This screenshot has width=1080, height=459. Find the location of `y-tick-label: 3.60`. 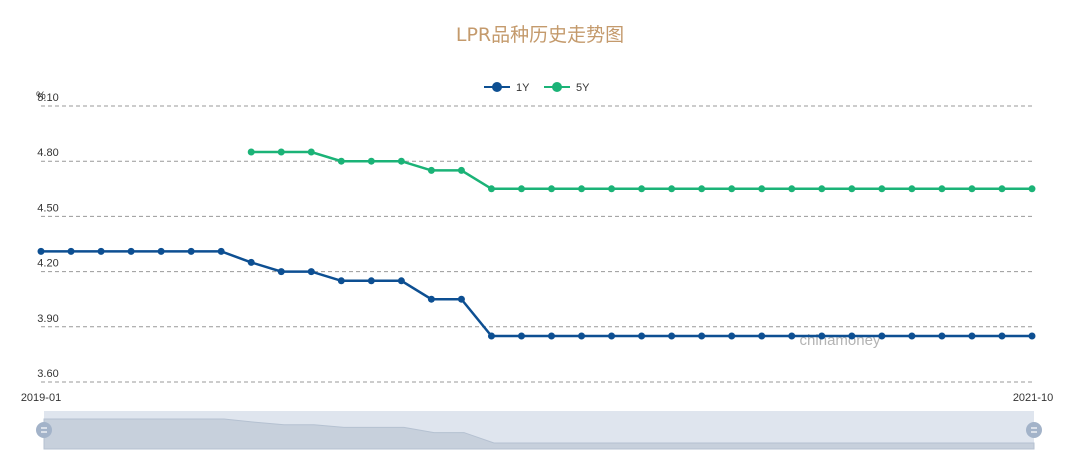

y-tick-label: 3.60 is located at coordinates (47, 374).